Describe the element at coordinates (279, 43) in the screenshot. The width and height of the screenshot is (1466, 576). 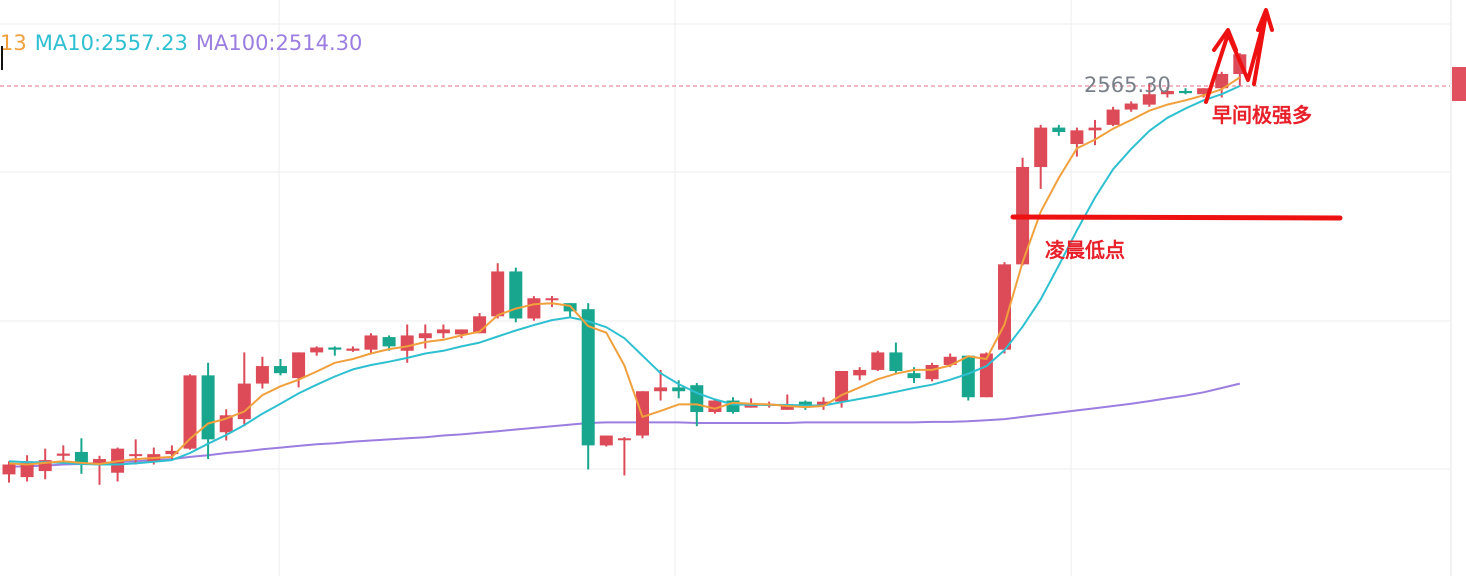
I see `legend-ma100: MA100:2514.30` at that location.